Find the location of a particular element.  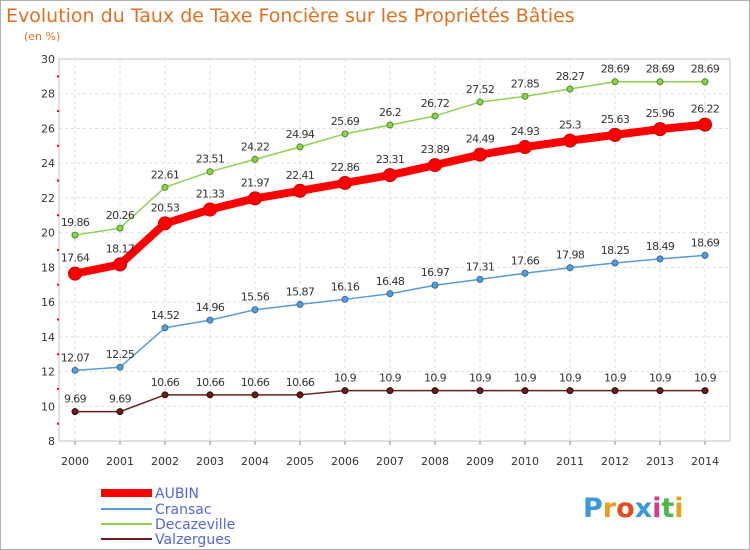

y-tick-label: 20 is located at coordinates (48, 233).